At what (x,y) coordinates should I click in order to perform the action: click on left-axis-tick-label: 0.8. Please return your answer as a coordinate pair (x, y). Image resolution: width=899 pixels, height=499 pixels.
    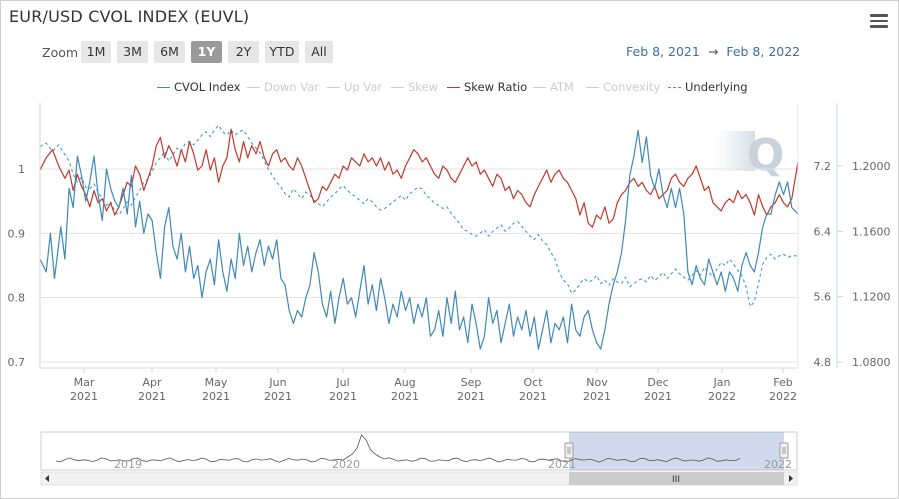
    Looking at the image, I should click on (17, 298).